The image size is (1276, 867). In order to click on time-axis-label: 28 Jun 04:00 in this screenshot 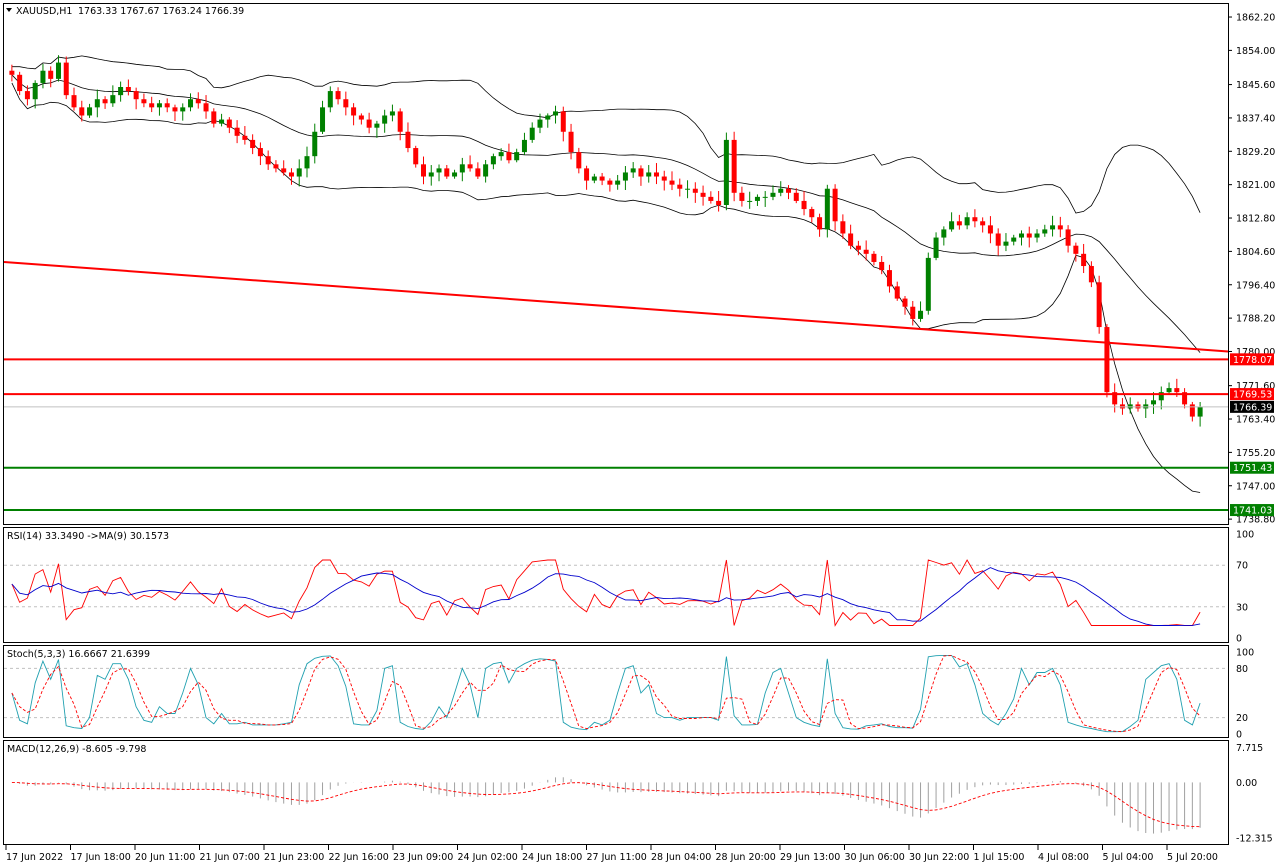, I will do `click(681, 857)`.